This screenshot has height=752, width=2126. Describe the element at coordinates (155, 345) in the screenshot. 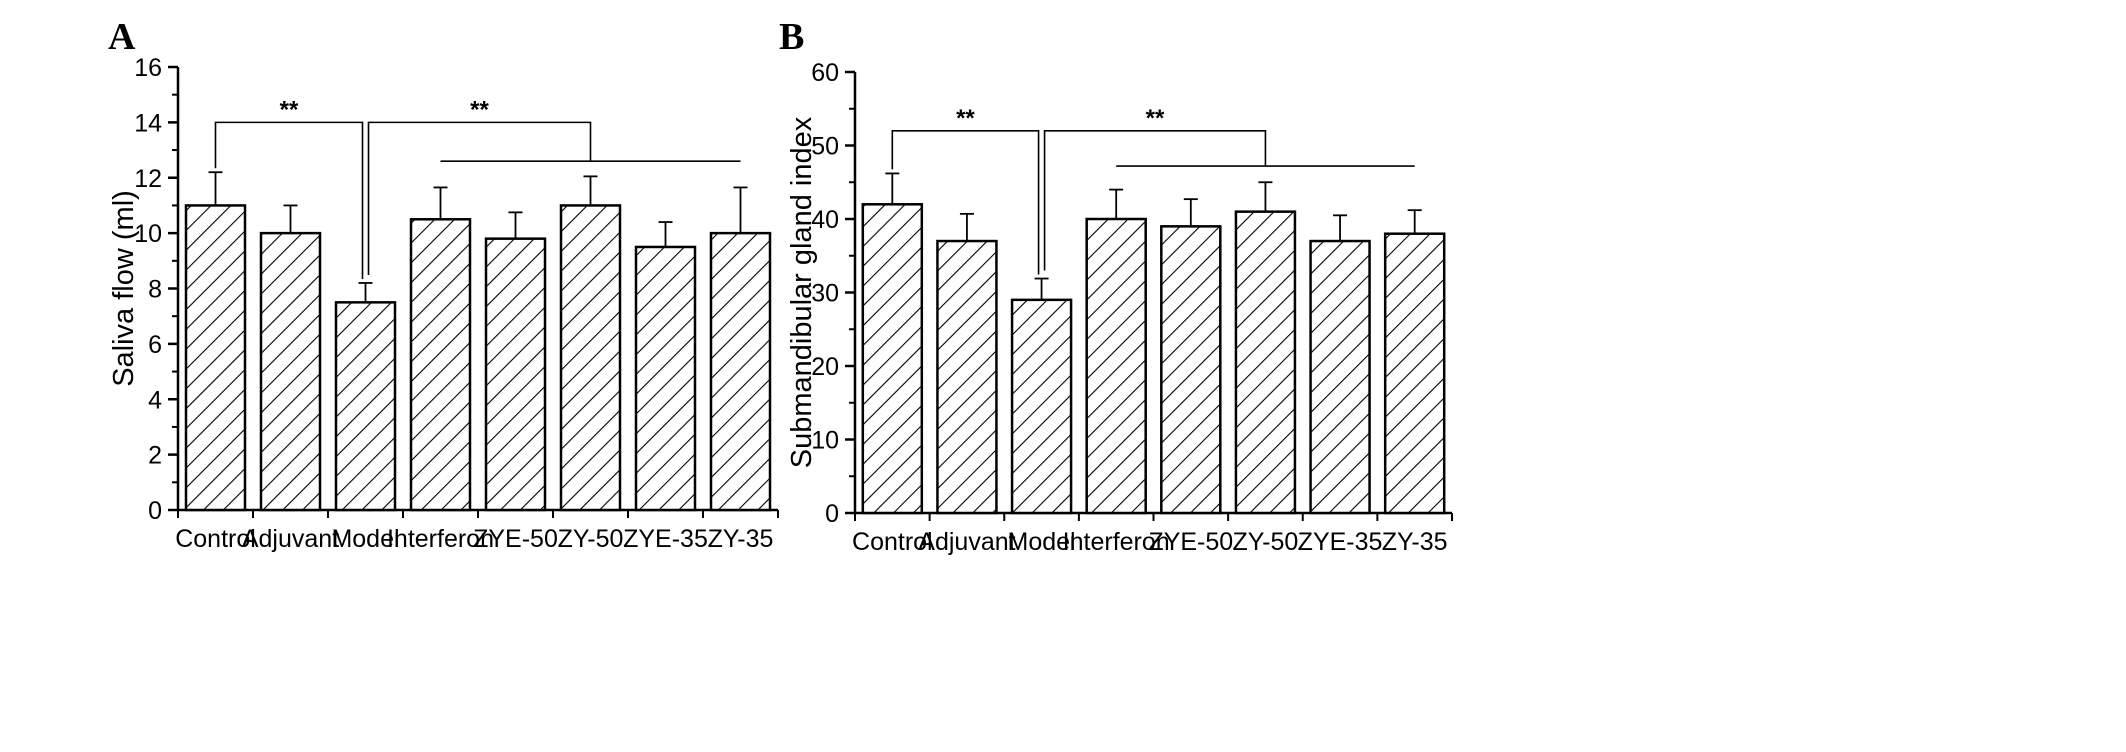

I see `panel-a-y-tick-label: 6` at that location.